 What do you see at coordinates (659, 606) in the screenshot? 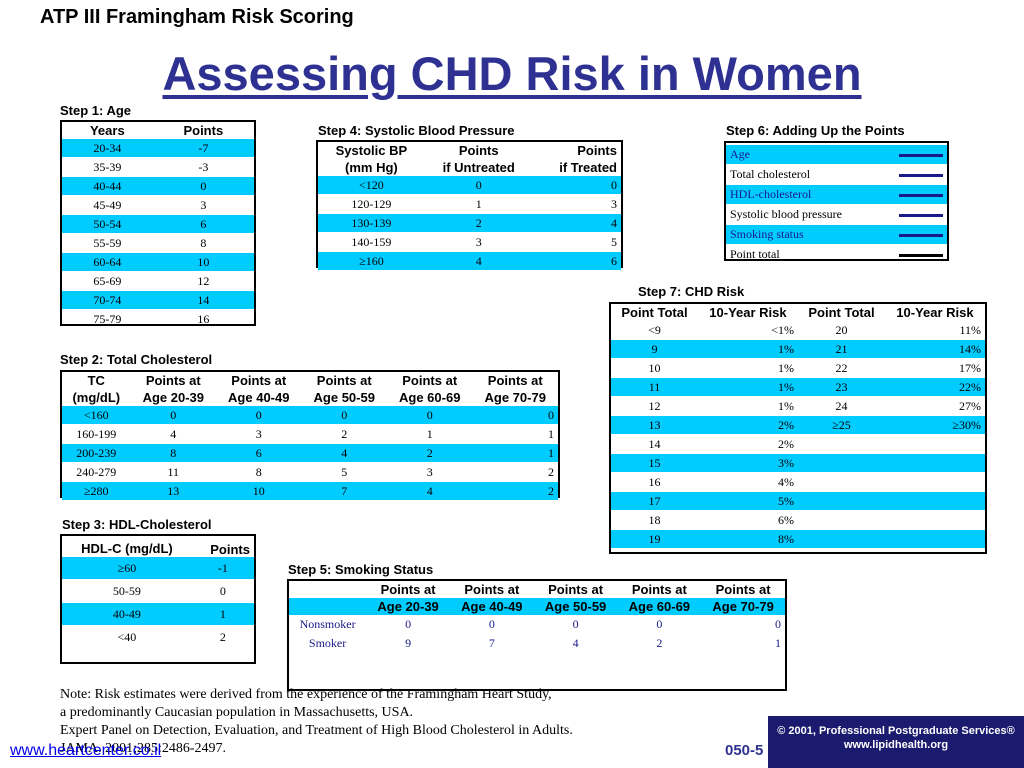
I see `smoking-subheader: Age 60-69` at bounding box center [659, 606].